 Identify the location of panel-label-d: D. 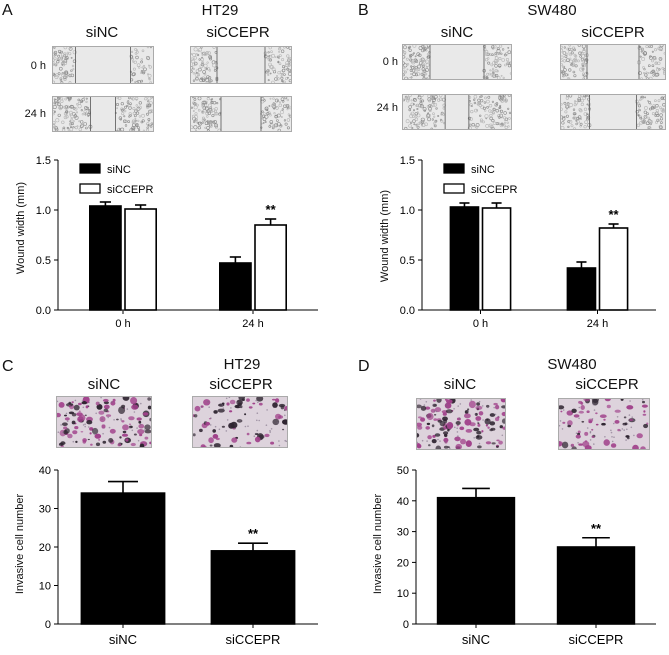
(364, 366).